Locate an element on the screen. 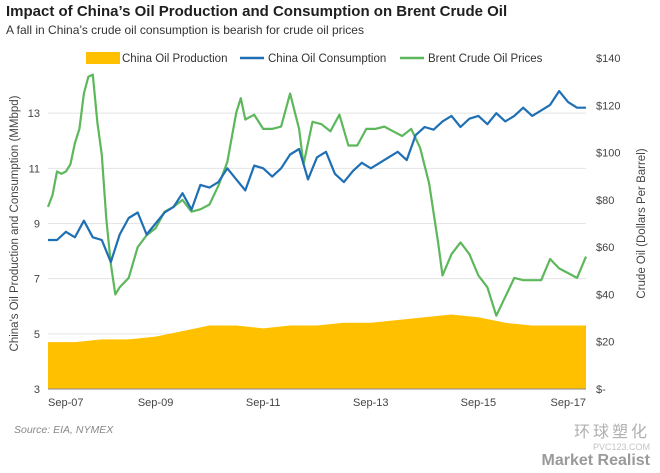 This screenshot has height=473, width=660. y-left-tick-label: 3 is located at coordinates (37, 390).